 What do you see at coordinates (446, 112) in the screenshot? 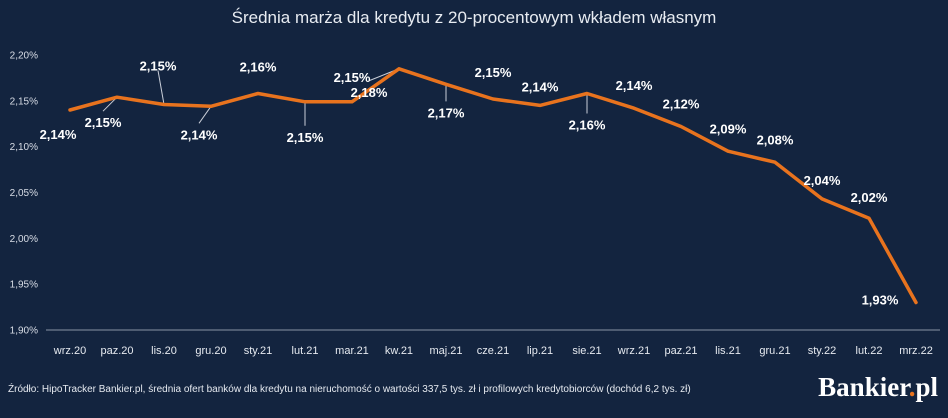
I see `data-label: 2,17%` at bounding box center [446, 112].